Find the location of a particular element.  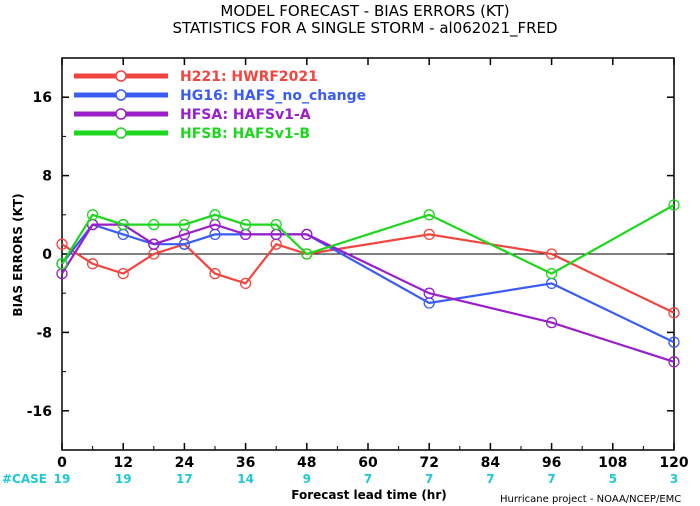

x-tick-label: 48 is located at coordinates (306, 463).